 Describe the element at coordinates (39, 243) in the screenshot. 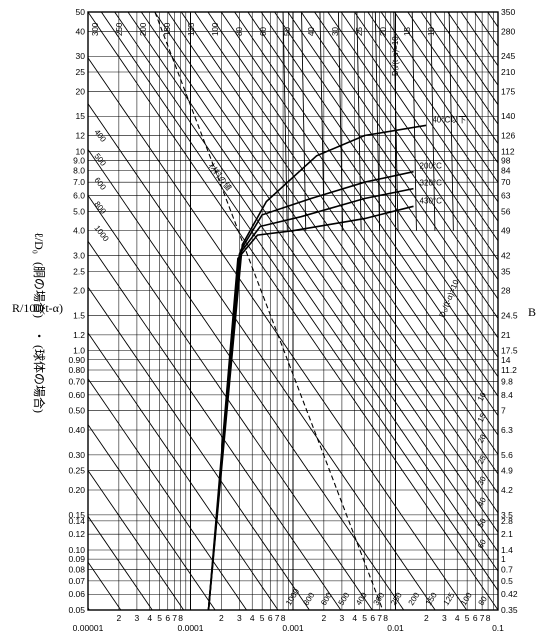

I see `y-axis-title-1: ℓ/D₀` at that location.